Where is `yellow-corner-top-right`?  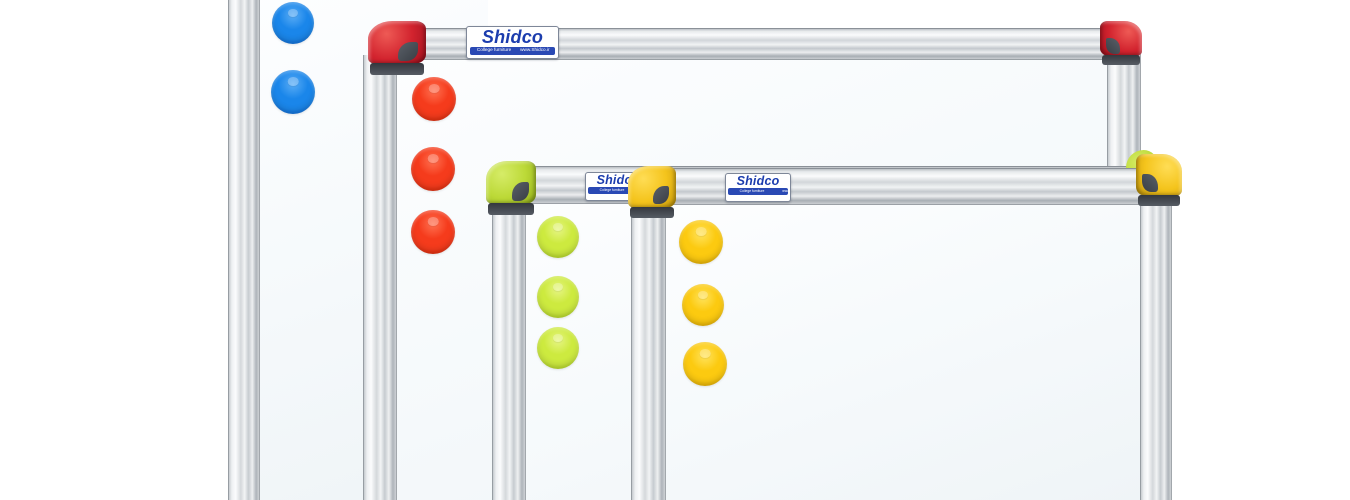 yellow-corner-top-right is located at coordinates (1159, 180).